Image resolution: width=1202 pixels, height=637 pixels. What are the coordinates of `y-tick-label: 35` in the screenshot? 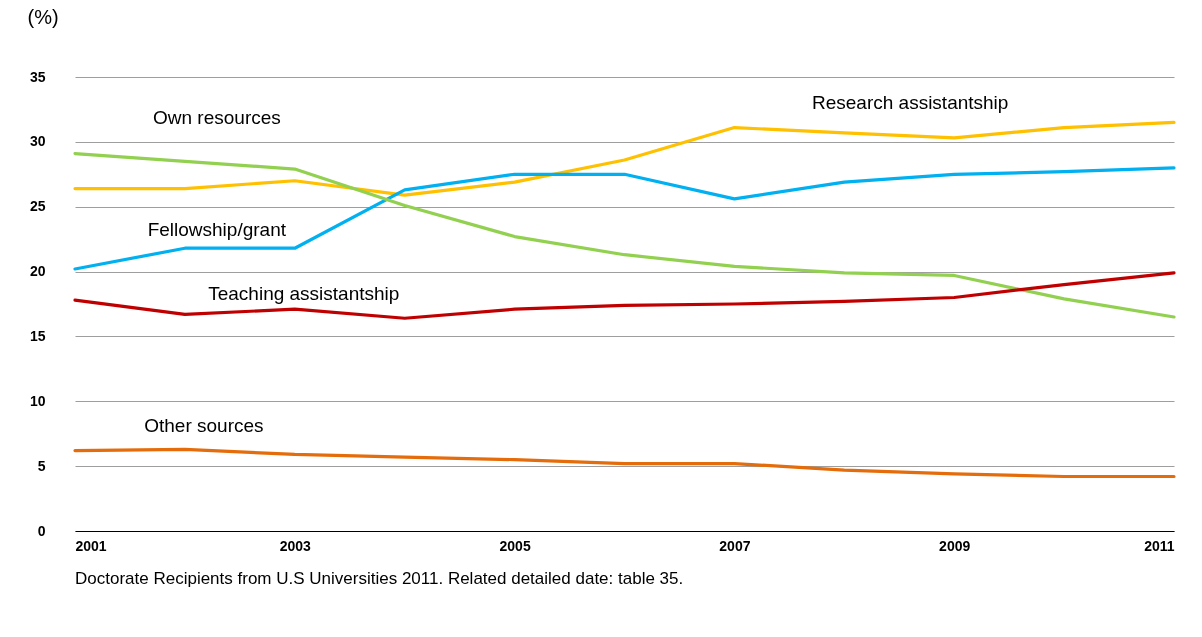 It's located at (37, 76).